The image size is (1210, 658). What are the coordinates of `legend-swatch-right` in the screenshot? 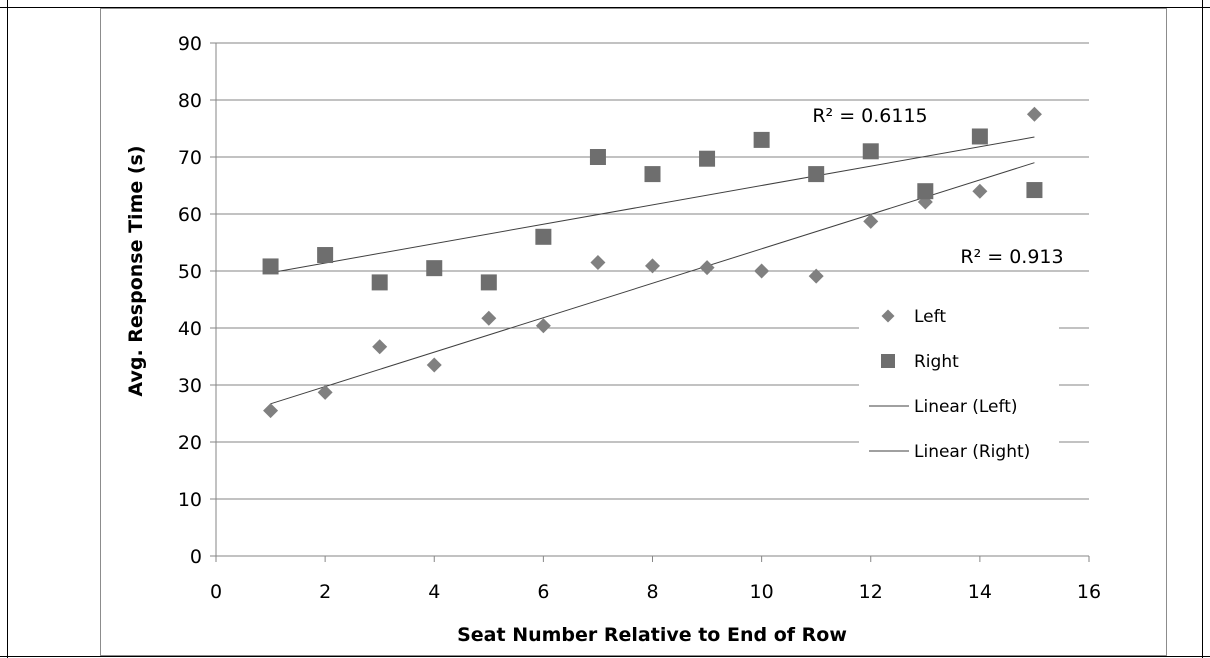 It's located at (888, 361).